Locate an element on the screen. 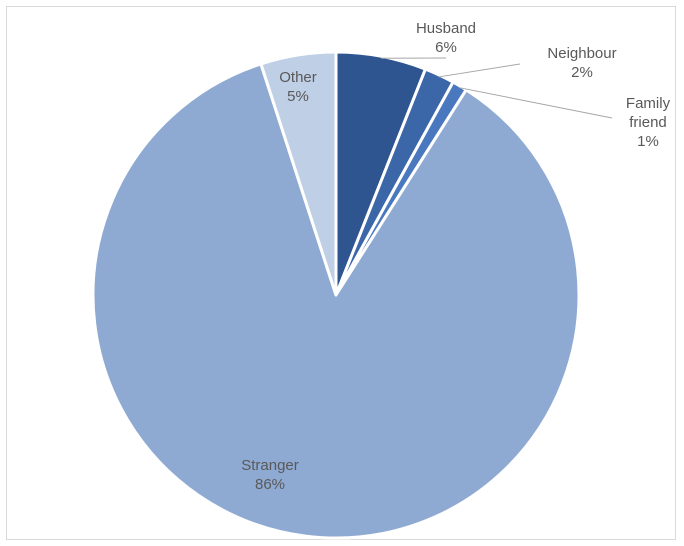  leader-lines is located at coordinates (497, 88).